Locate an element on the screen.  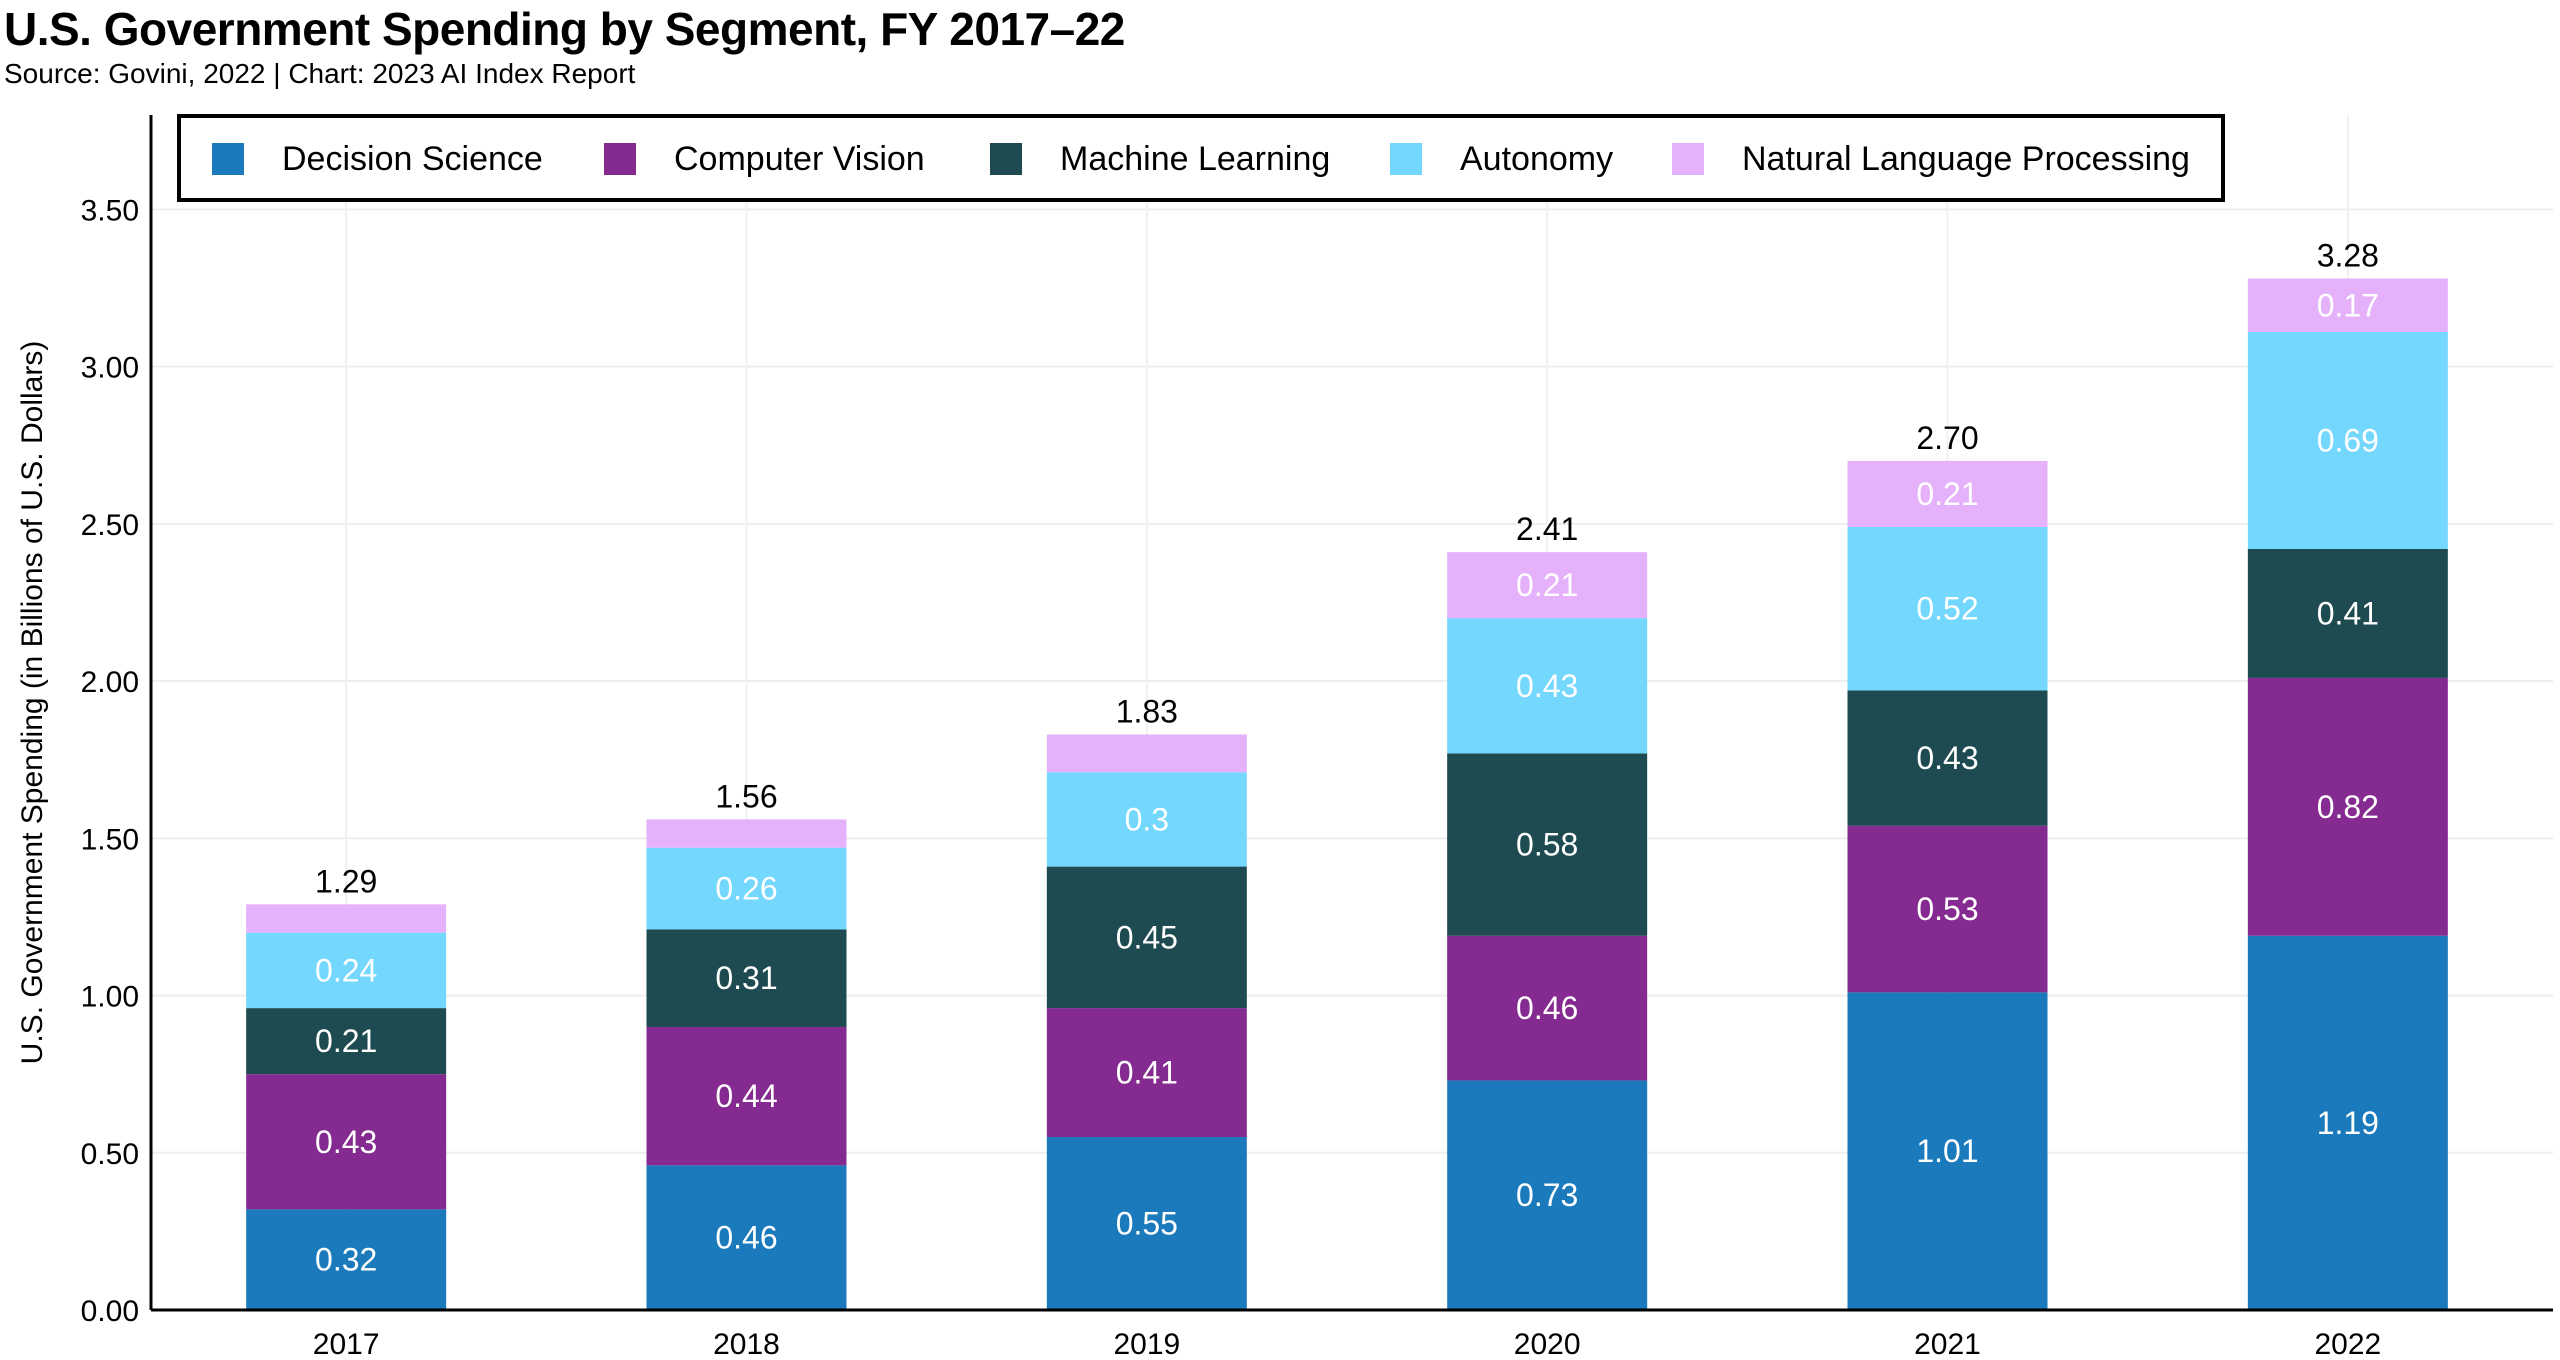
data-label: 0.73 is located at coordinates (1547, 1195).